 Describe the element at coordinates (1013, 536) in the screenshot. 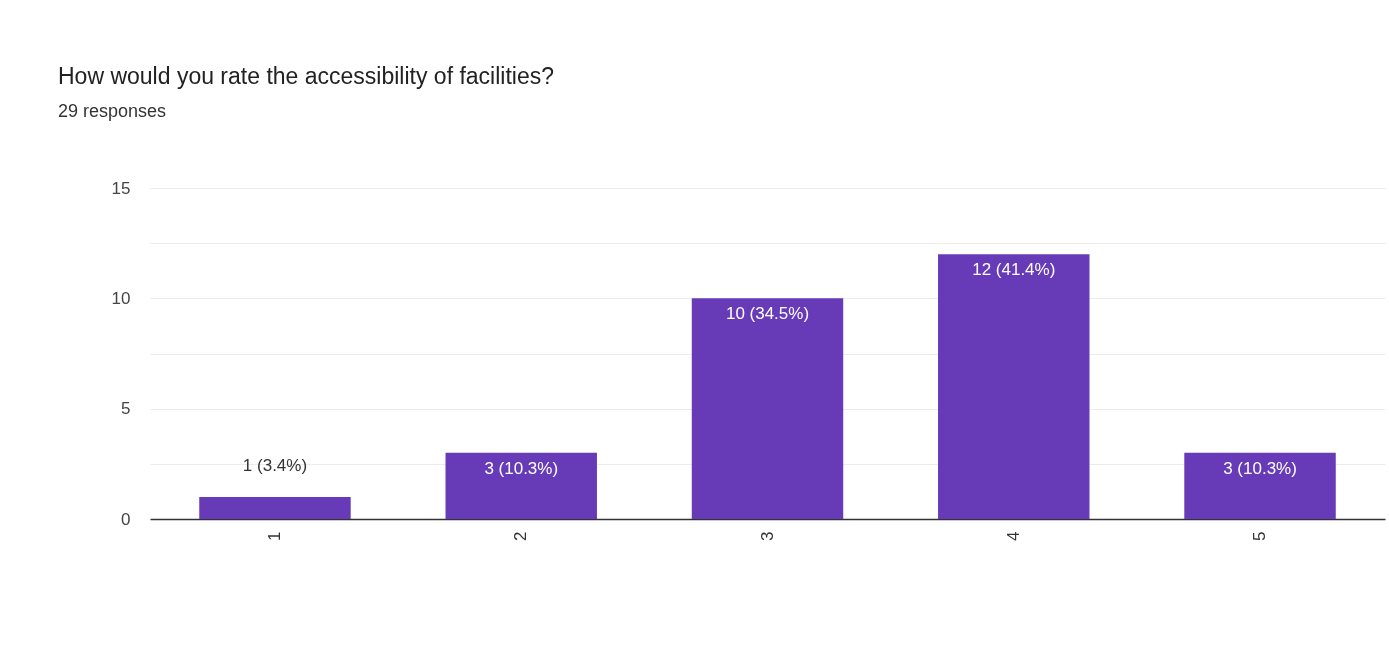

I see `x-tick-label: 4` at that location.